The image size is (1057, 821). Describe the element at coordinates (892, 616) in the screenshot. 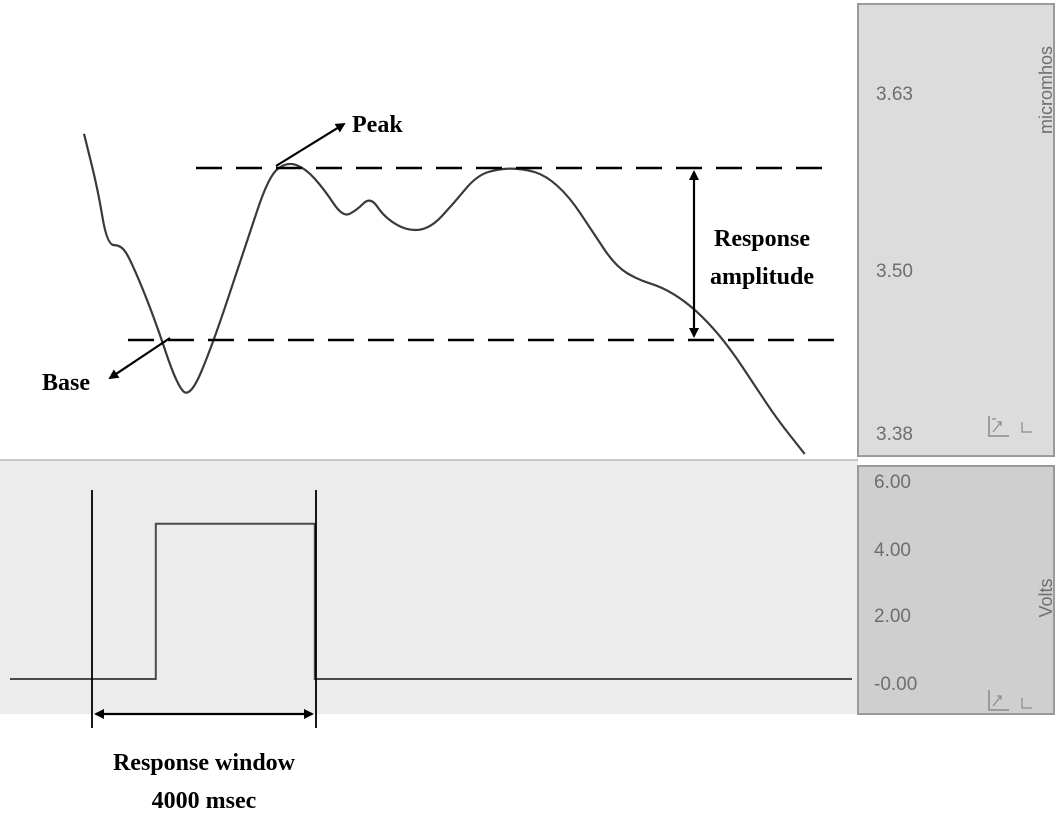

I see `lower-tick-label: 2.00` at that location.